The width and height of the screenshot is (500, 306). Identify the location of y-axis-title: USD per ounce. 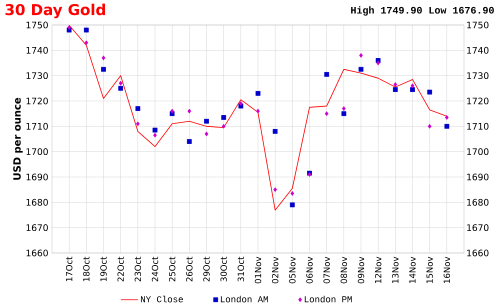
(18, 139).